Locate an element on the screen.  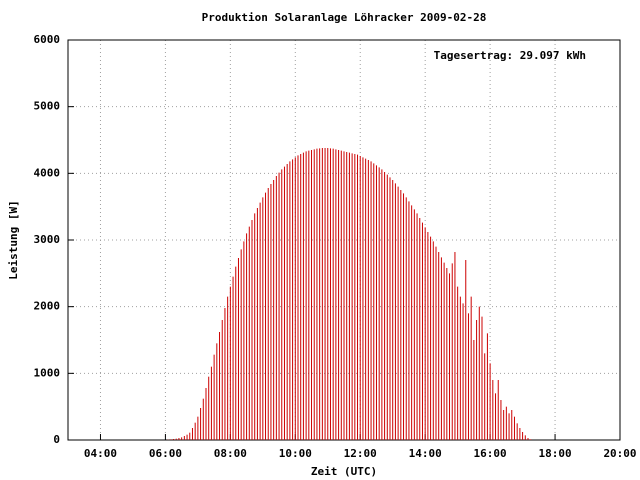
x-tick-label: 20:00 is located at coordinates (619, 453).